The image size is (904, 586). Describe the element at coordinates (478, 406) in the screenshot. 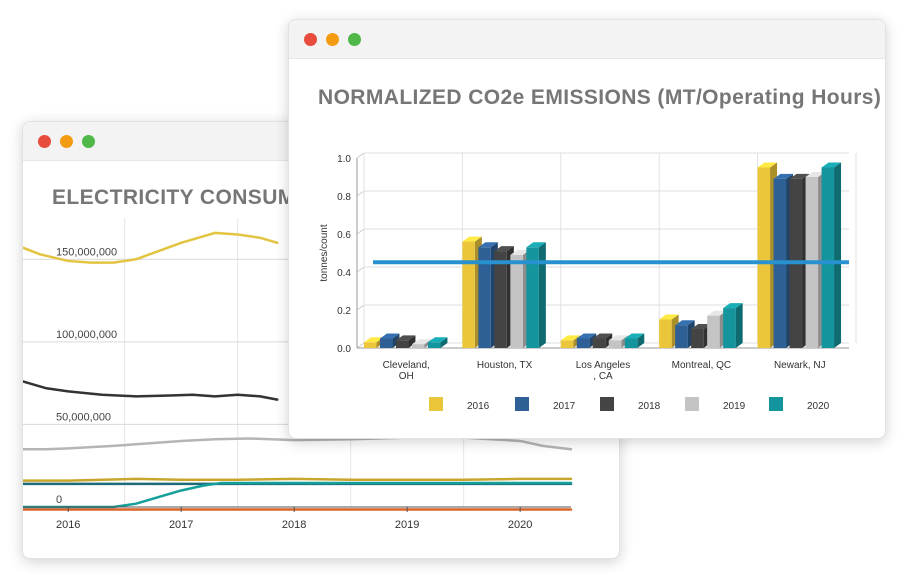

I see `legend-label: 2016` at that location.